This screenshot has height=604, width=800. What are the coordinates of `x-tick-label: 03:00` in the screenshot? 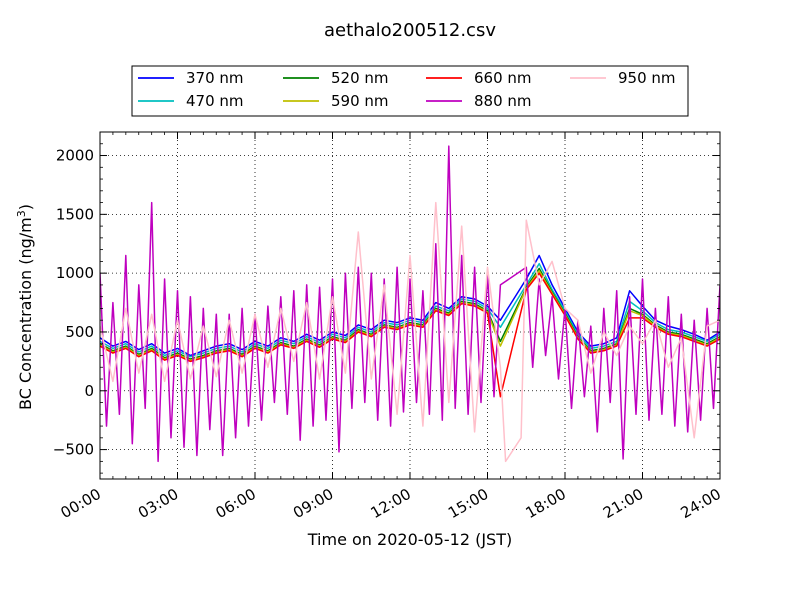 It's located at (158, 503).